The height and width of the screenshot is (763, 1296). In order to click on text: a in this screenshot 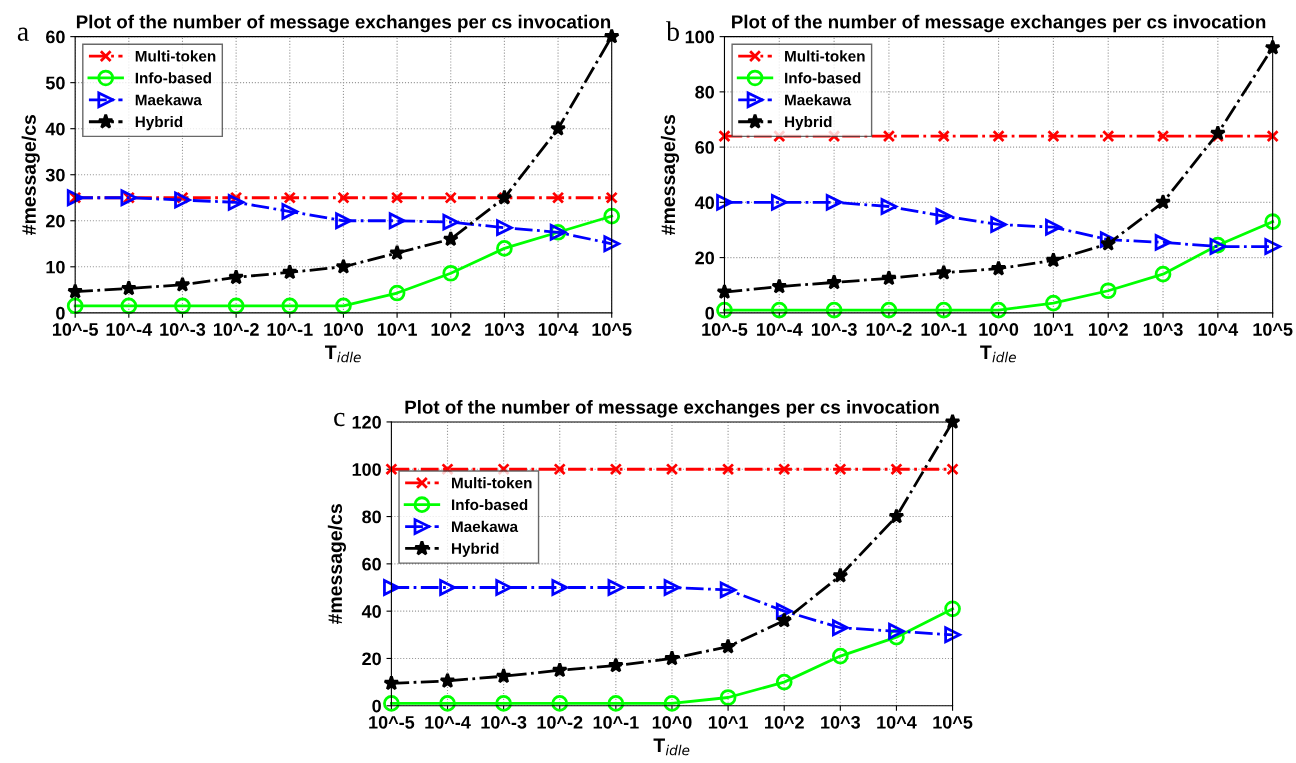, I will do `click(23, 34)`.